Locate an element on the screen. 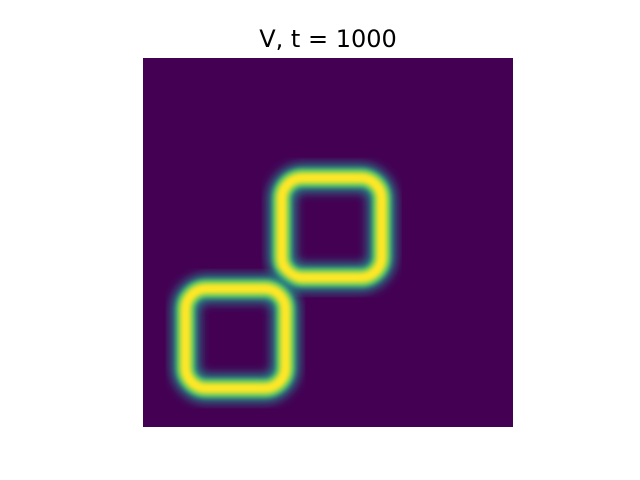  chart-title: V, t = 1000 is located at coordinates (328, 39).